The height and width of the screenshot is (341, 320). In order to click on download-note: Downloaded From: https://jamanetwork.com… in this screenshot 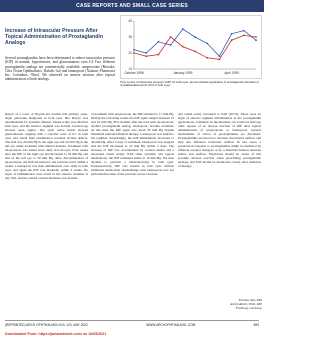, I will do `click(56, 334)`.